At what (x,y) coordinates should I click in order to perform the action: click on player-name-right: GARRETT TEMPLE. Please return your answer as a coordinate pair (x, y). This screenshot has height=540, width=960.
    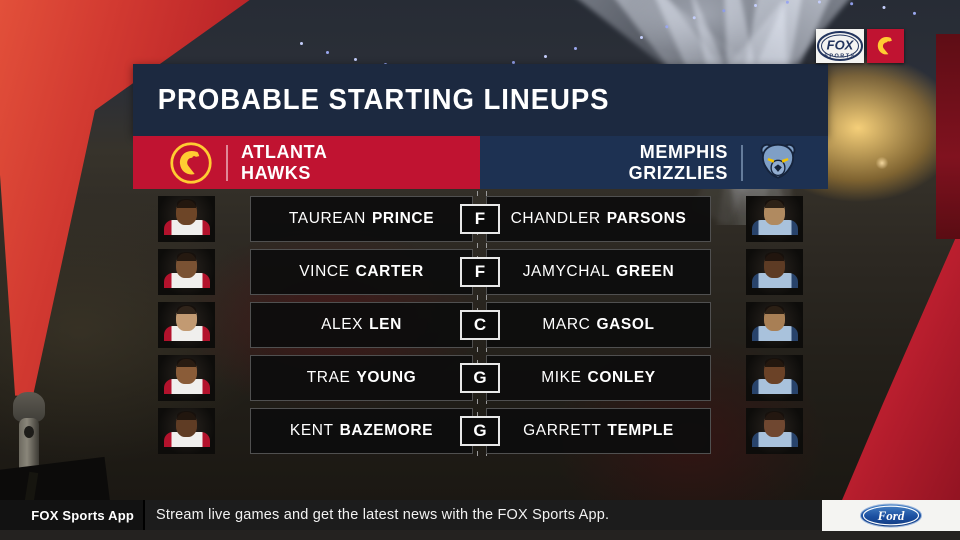
    Looking at the image, I should click on (598, 431).